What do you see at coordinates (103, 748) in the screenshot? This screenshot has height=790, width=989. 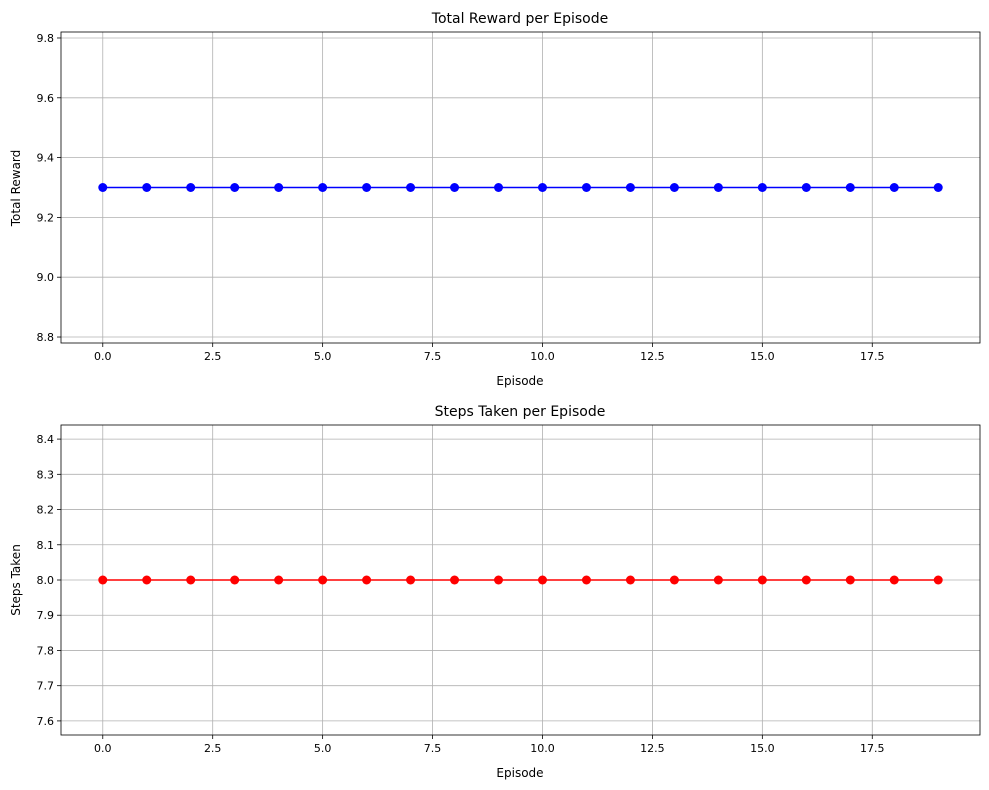 I see `steps-x-tick-label: 0.0` at bounding box center [103, 748].